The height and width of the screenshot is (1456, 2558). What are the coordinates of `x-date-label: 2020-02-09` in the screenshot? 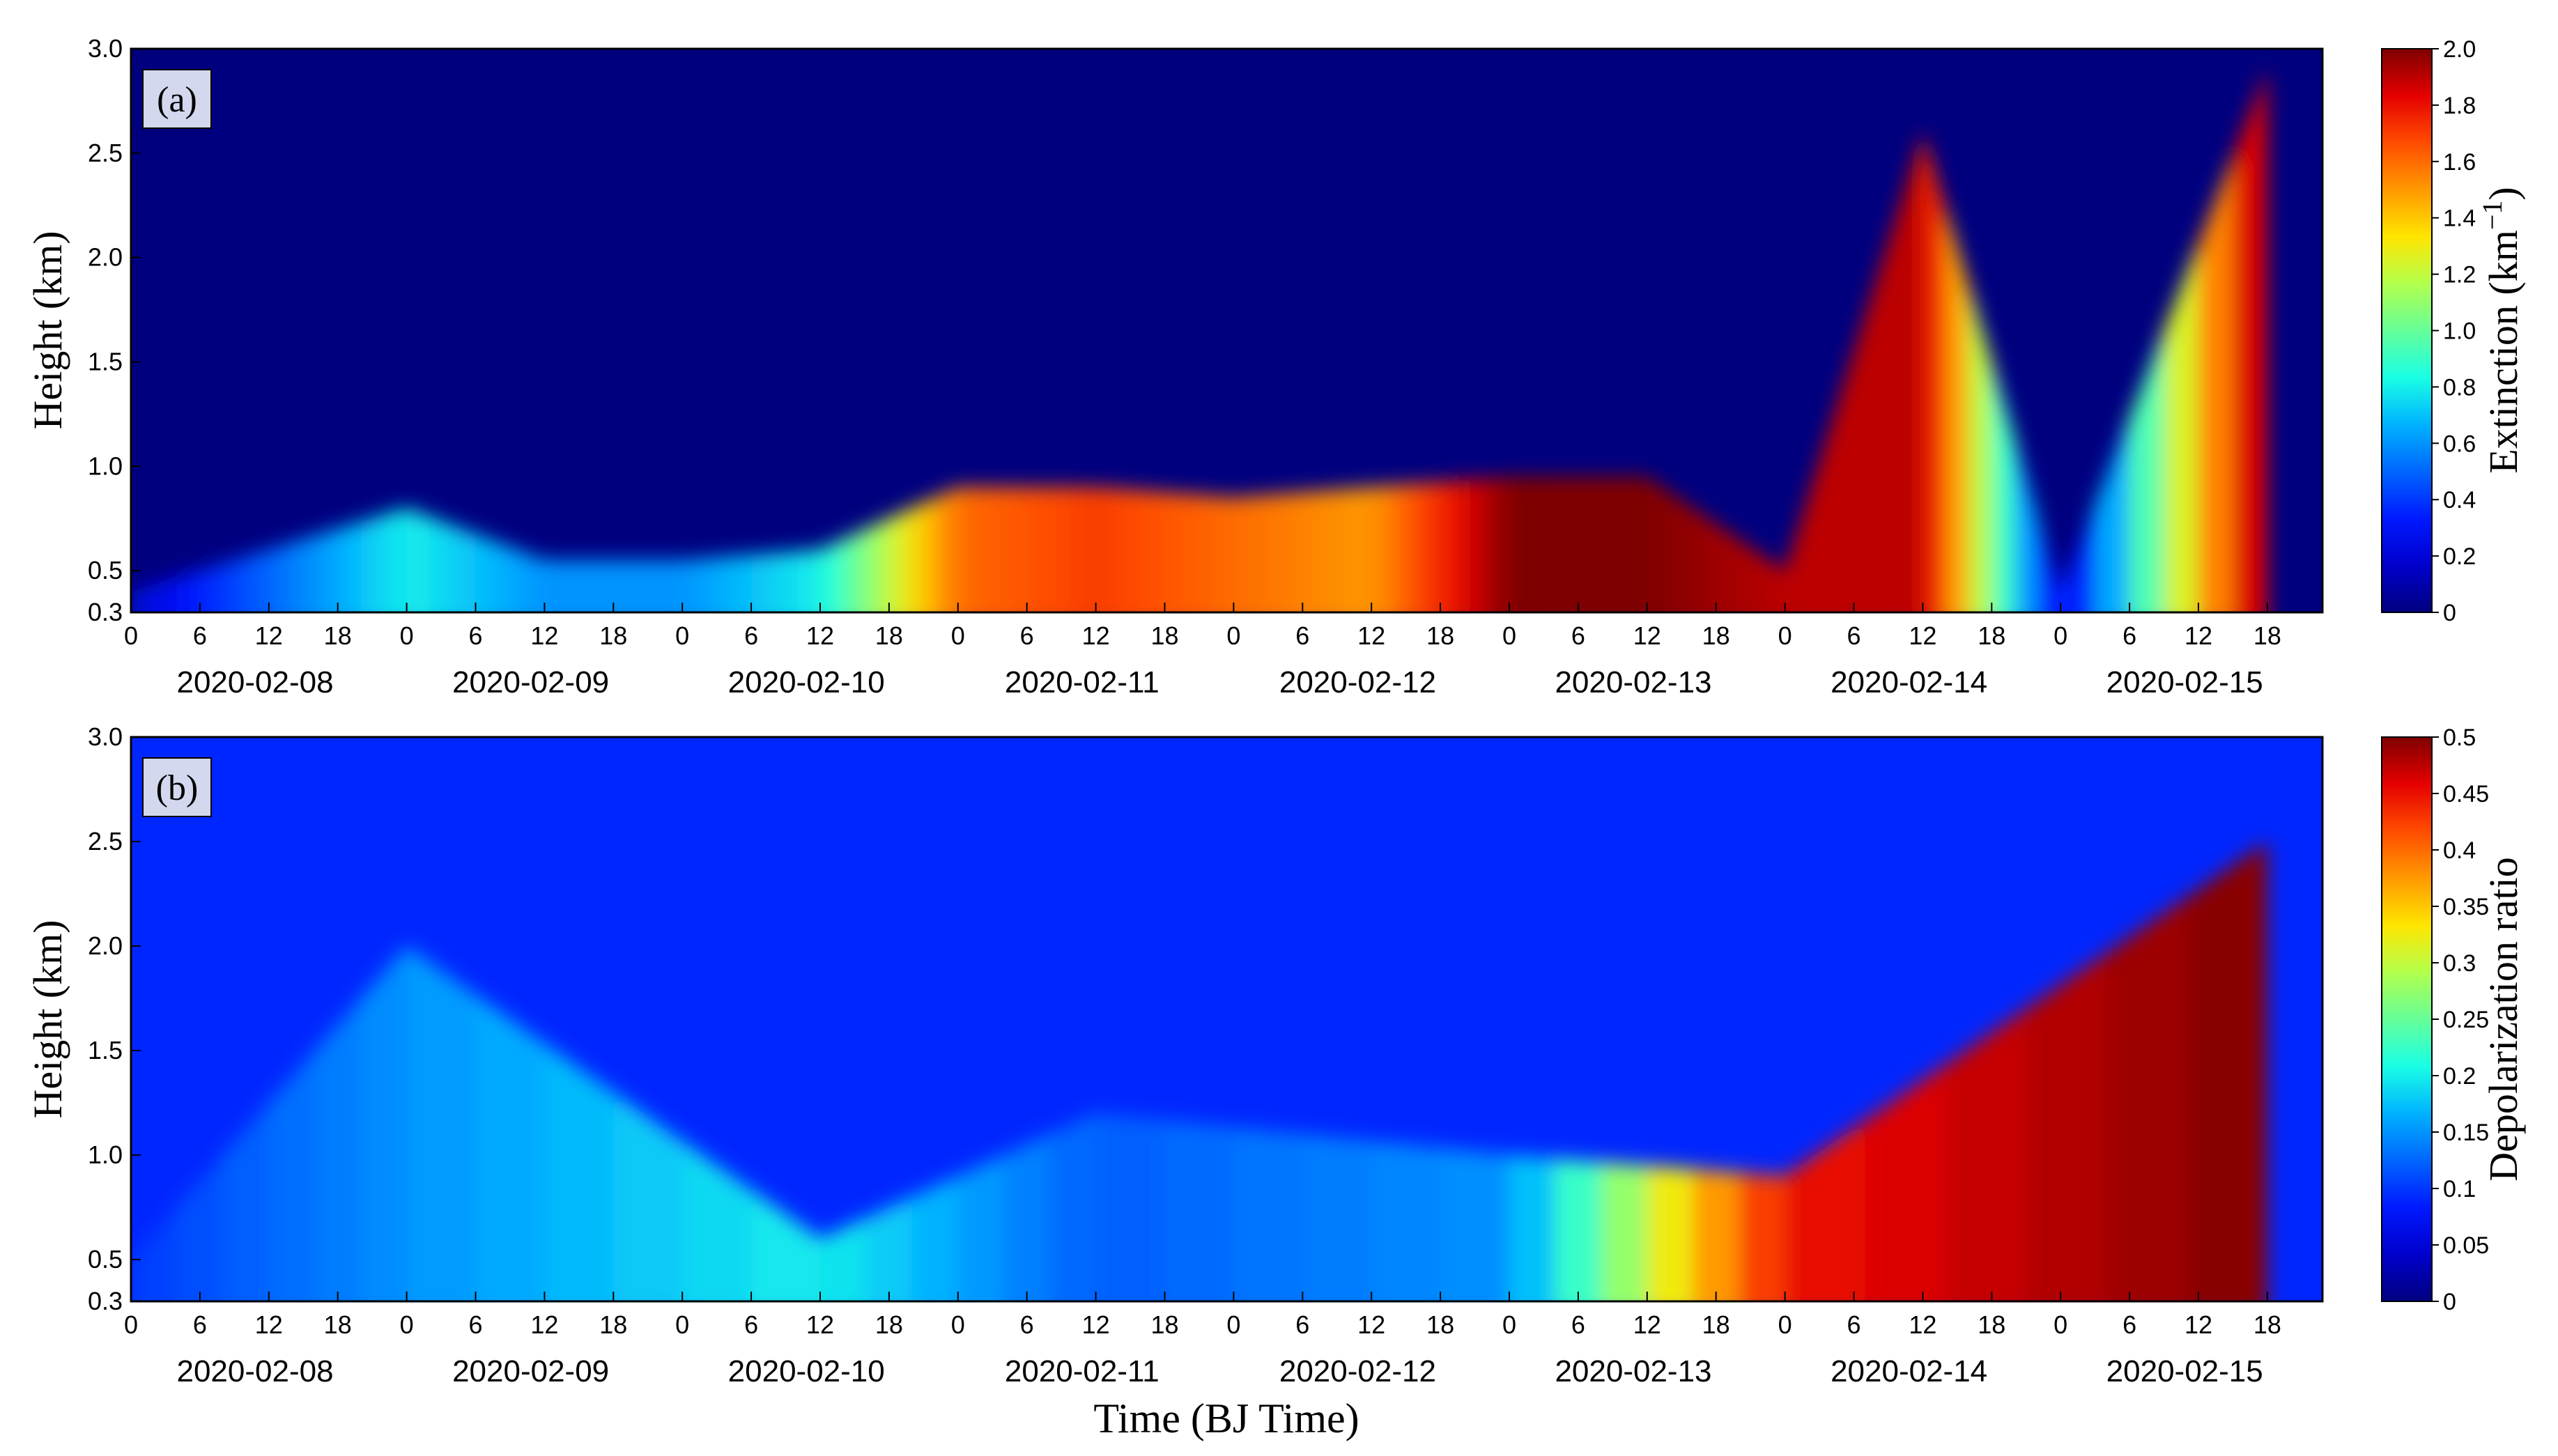 It's located at (530, 682).